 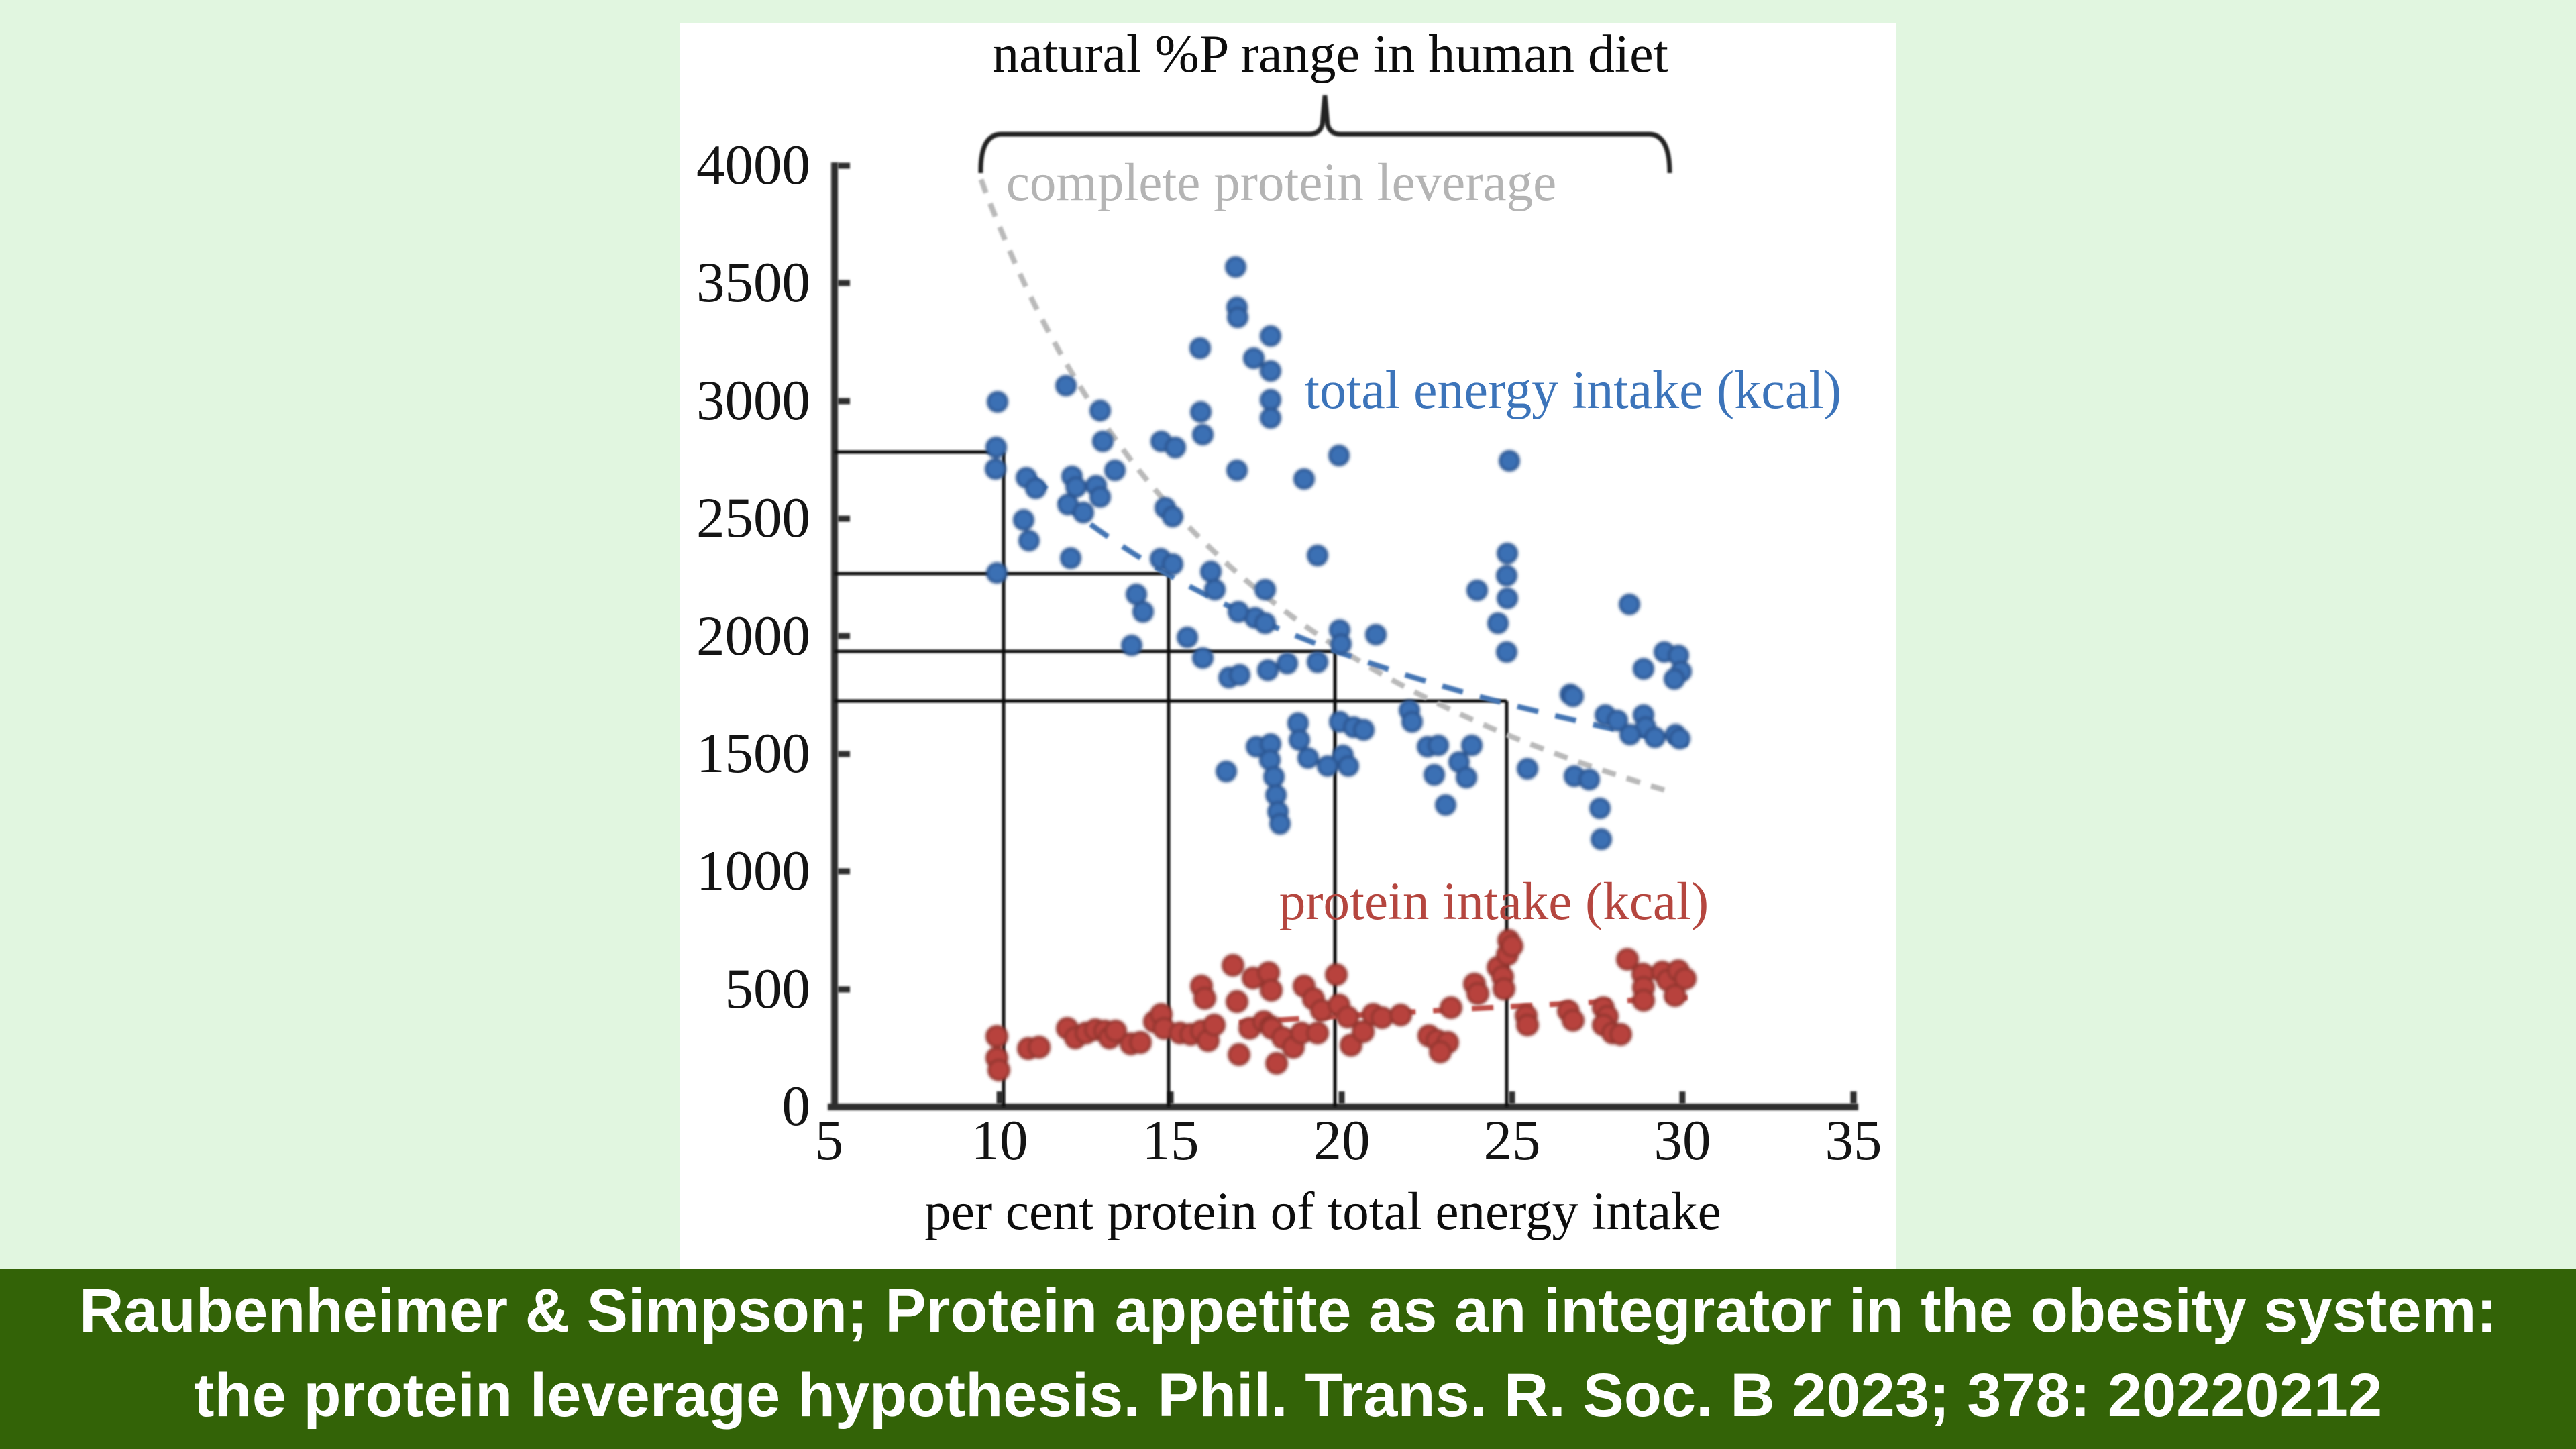 What do you see at coordinates (753, 753) in the screenshot?
I see `svg-text: 1500` at bounding box center [753, 753].